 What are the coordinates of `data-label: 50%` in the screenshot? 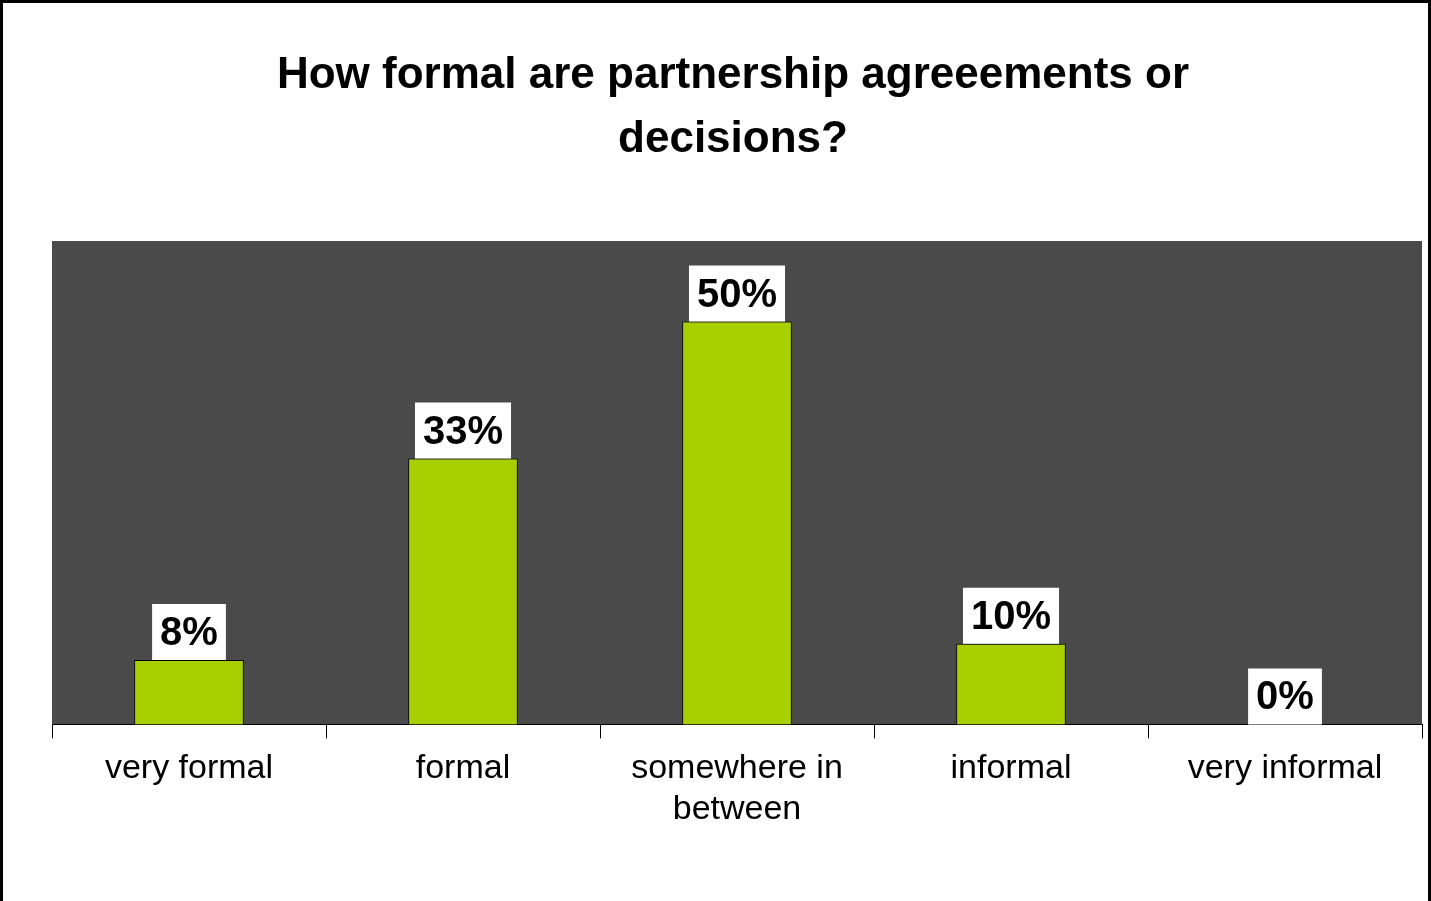 It's located at (737, 292).